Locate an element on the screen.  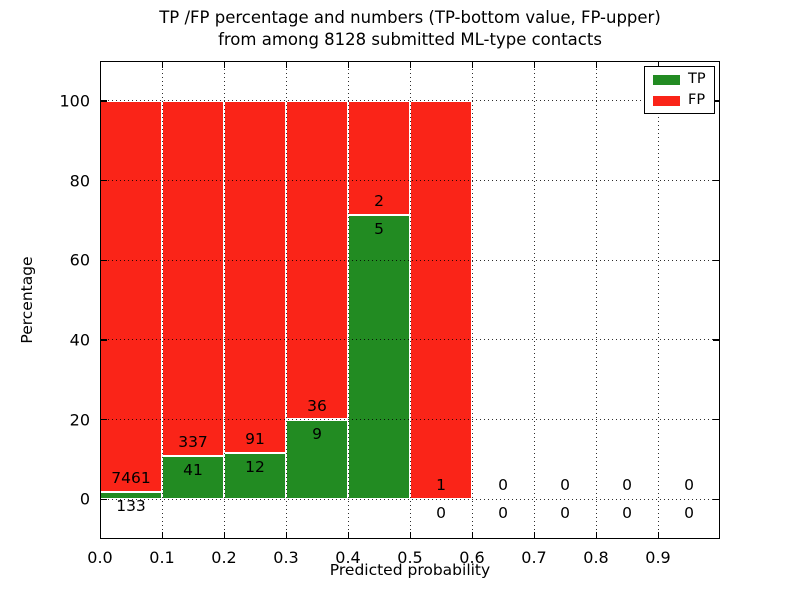
x-tick-label: 0.4 is located at coordinates (348, 557).